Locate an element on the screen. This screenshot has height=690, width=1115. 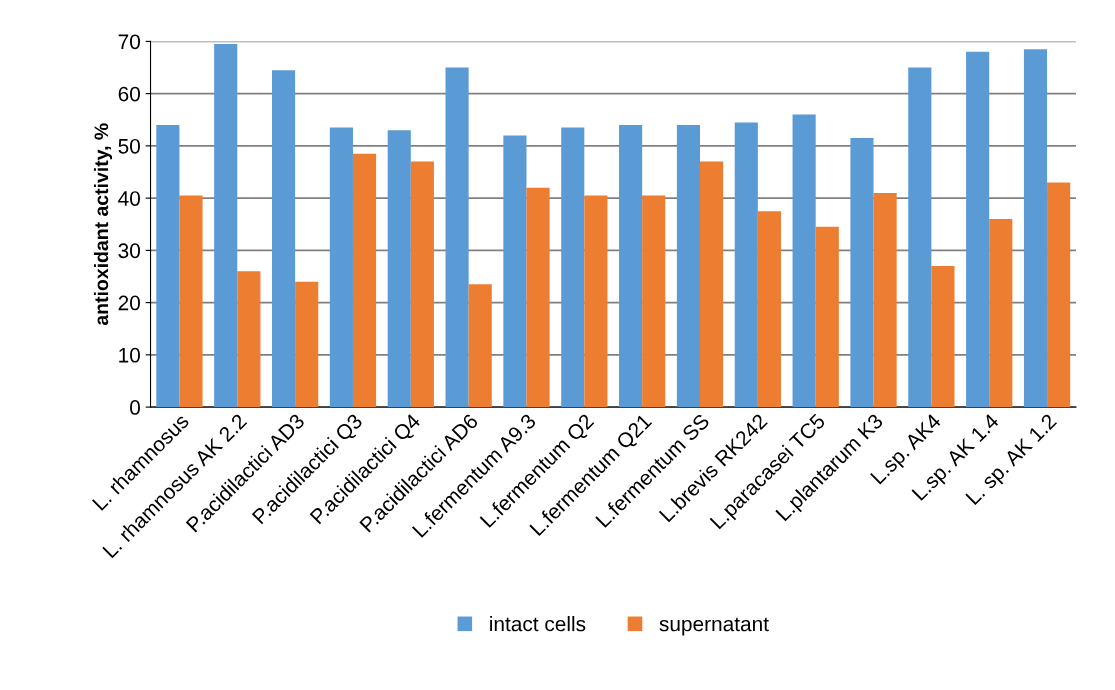
y-tick-label: 40 is located at coordinates (129, 198).